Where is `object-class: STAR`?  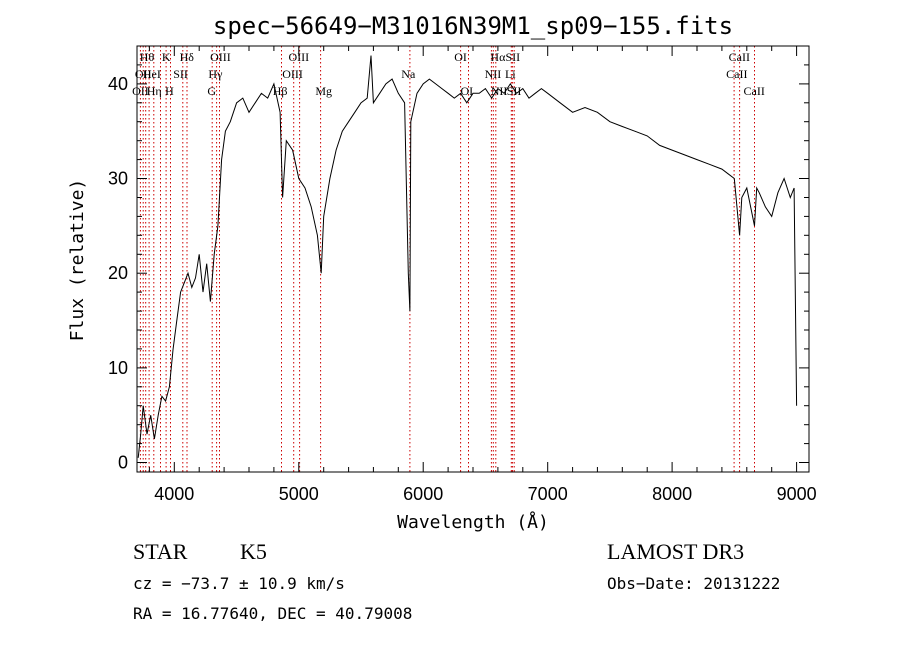 object-class: STAR is located at coordinates (160, 551).